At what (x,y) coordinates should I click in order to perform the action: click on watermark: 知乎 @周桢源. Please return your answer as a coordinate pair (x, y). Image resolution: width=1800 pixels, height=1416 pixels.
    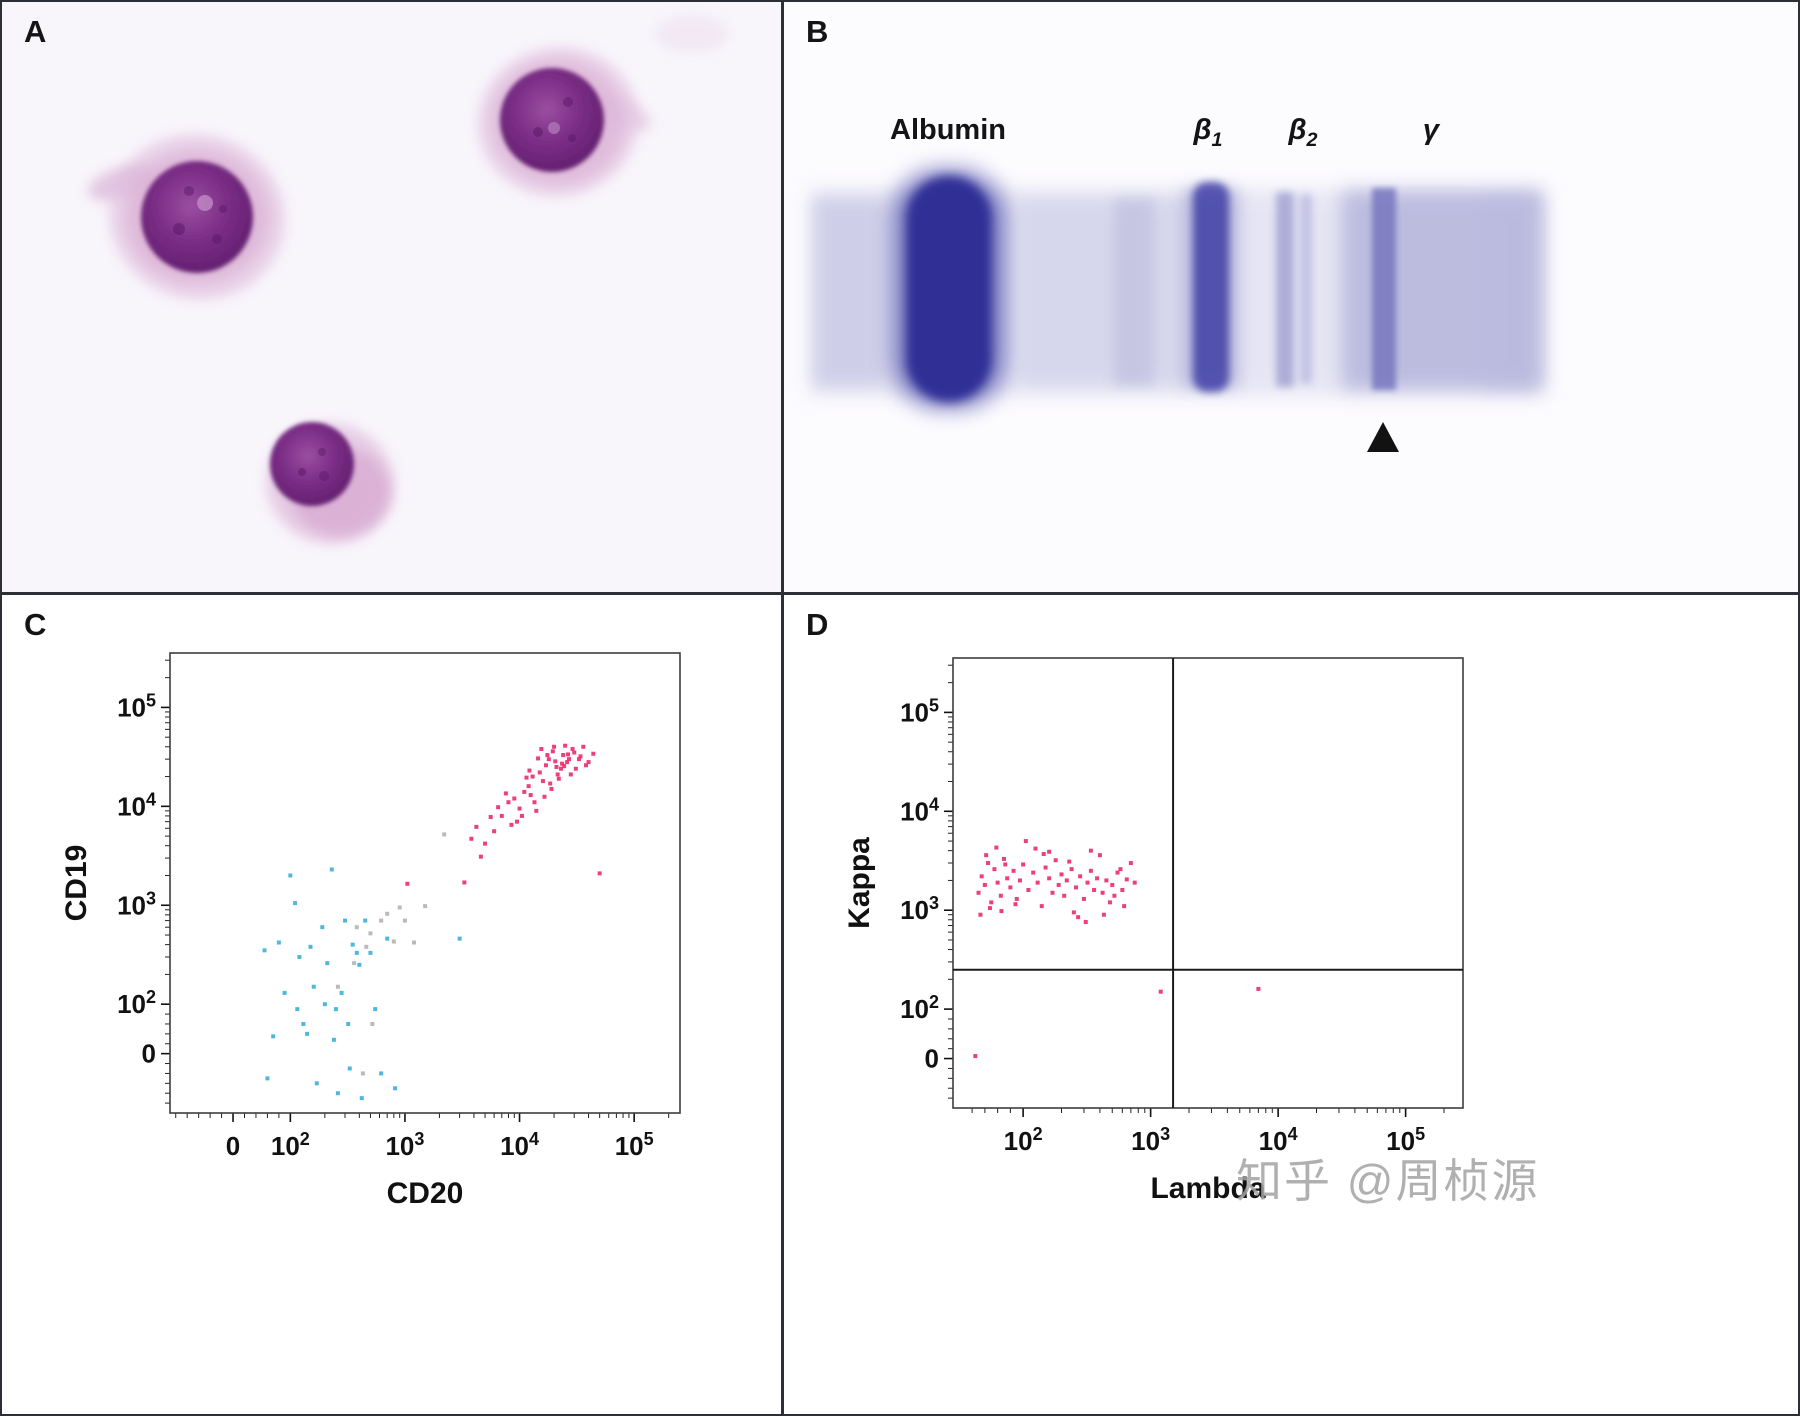
    Looking at the image, I should click on (1388, 1181).